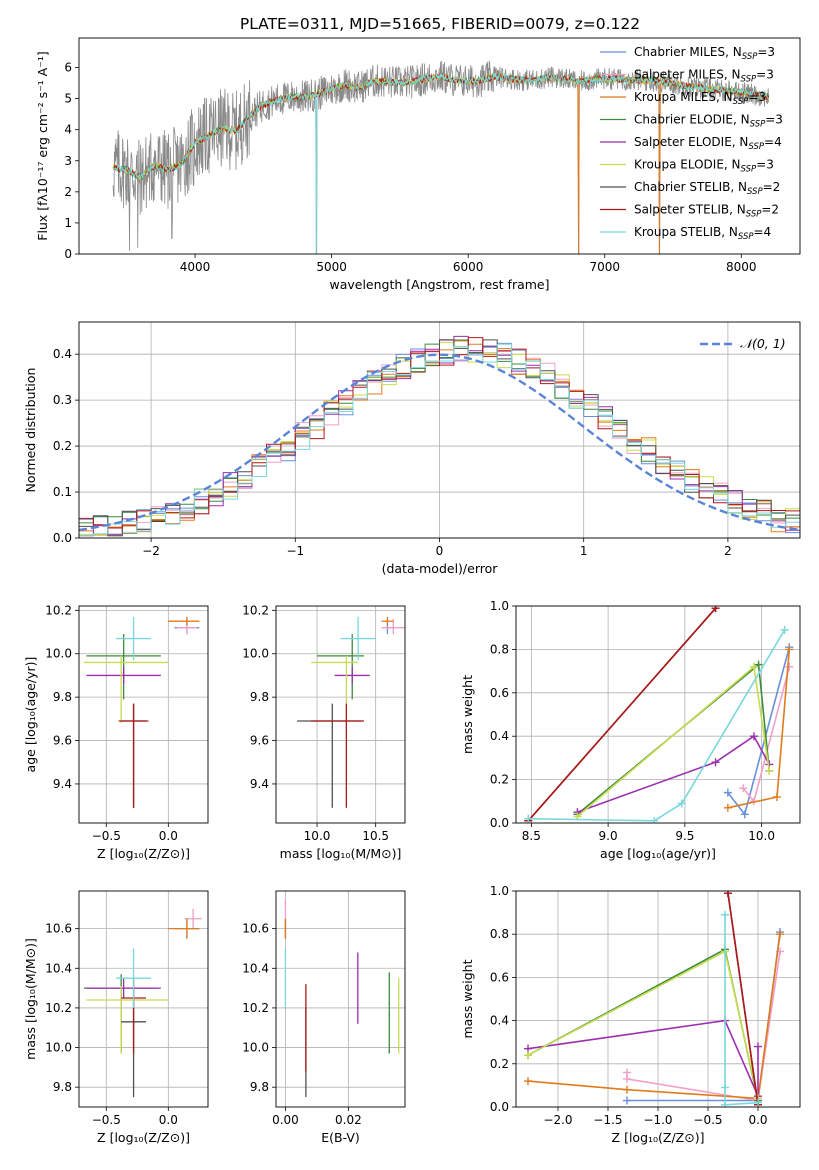 Image resolution: width=819 pixels, height=1170 pixels. I want to click on y-tick-label: 0.0, so click(499, 823).